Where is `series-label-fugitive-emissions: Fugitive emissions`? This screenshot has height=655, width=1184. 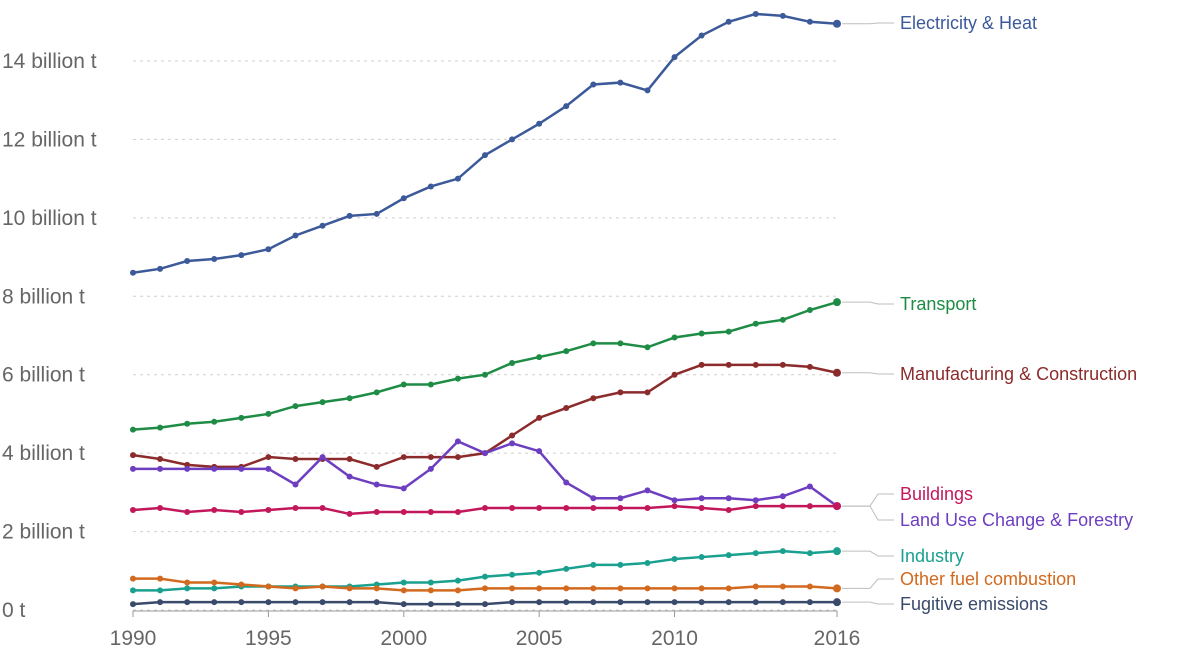 series-label-fugitive-emissions: Fugitive emissions is located at coordinates (974, 604).